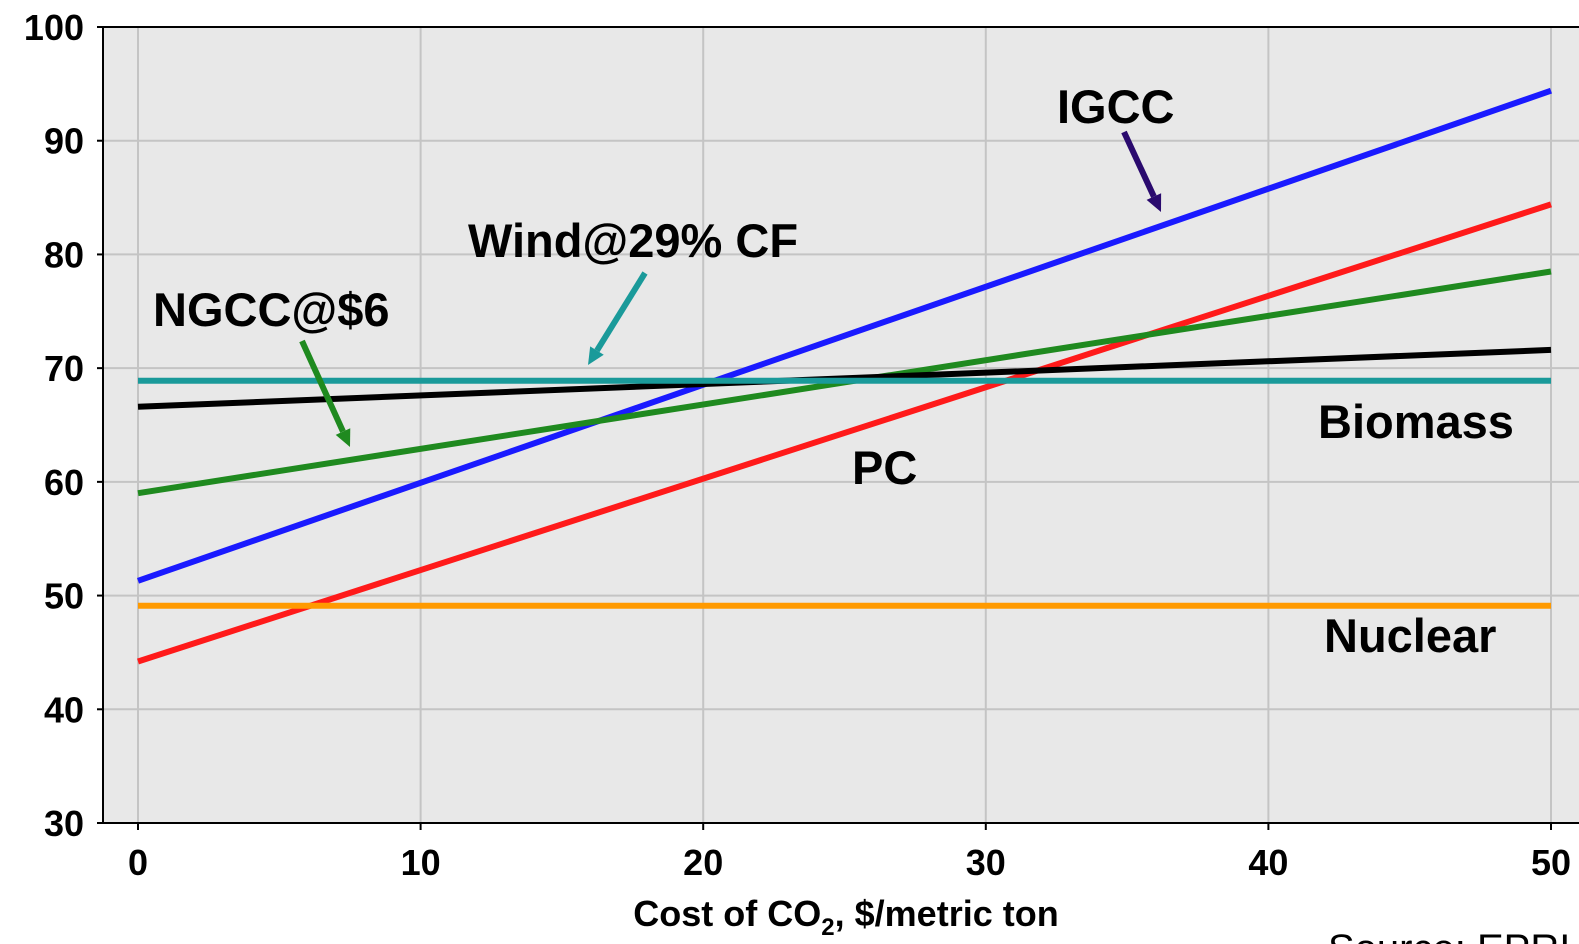  What do you see at coordinates (621, 312) in the screenshot?
I see `arrow-wind-shaft` at bounding box center [621, 312].